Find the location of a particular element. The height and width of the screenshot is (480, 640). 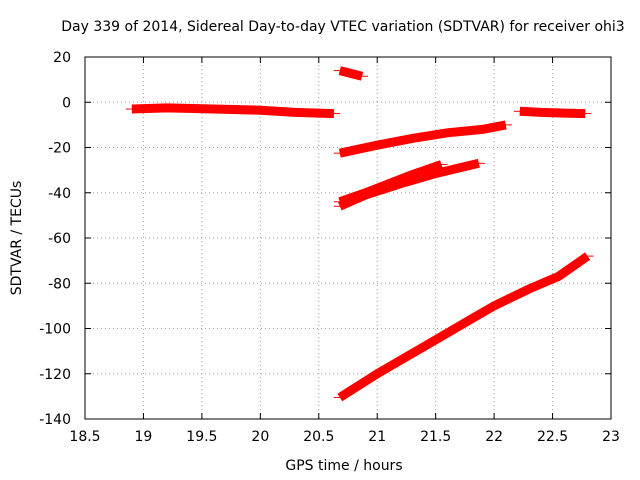

x-tick-label: 21 is located at coordinates (377, 437).